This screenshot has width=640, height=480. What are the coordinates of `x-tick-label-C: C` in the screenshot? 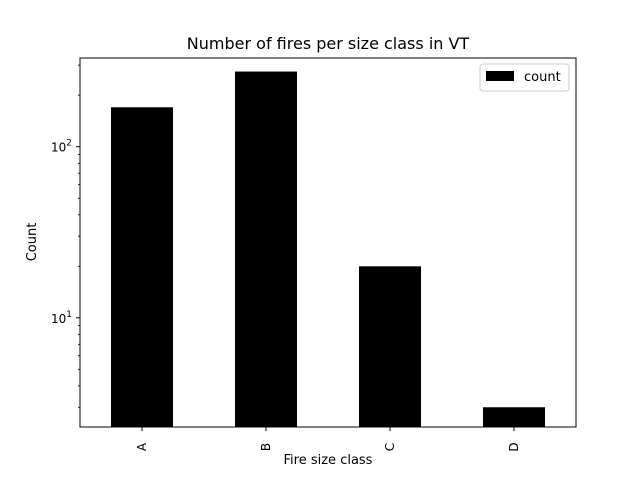 It's located at (390, 447).